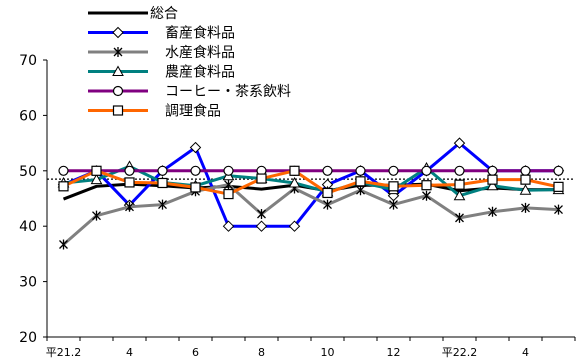  What do you see at coordinates (261, 352) in the screenshot?
I see `x-tick-label: 8` at bounding box center [261, 352].